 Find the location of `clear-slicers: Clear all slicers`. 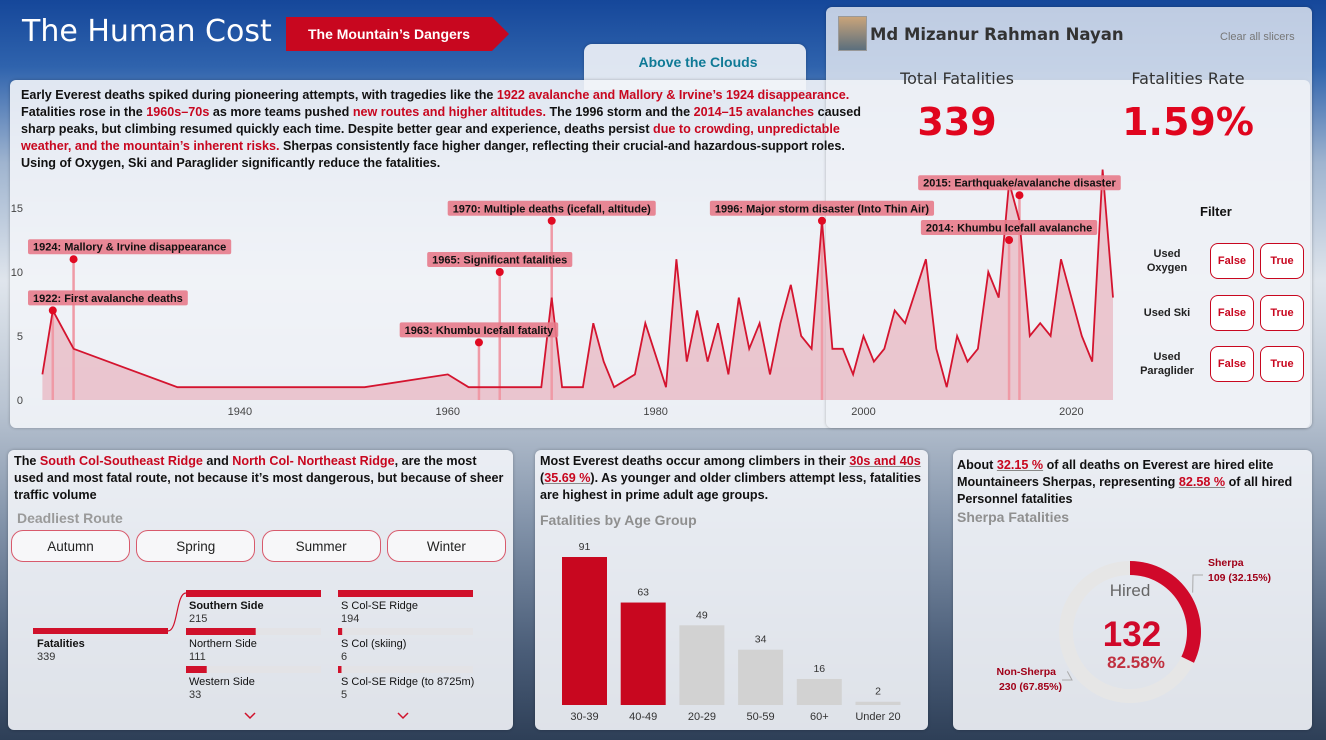

clear-slicers: Clear all slicers is located at coordinates (1257, 37).